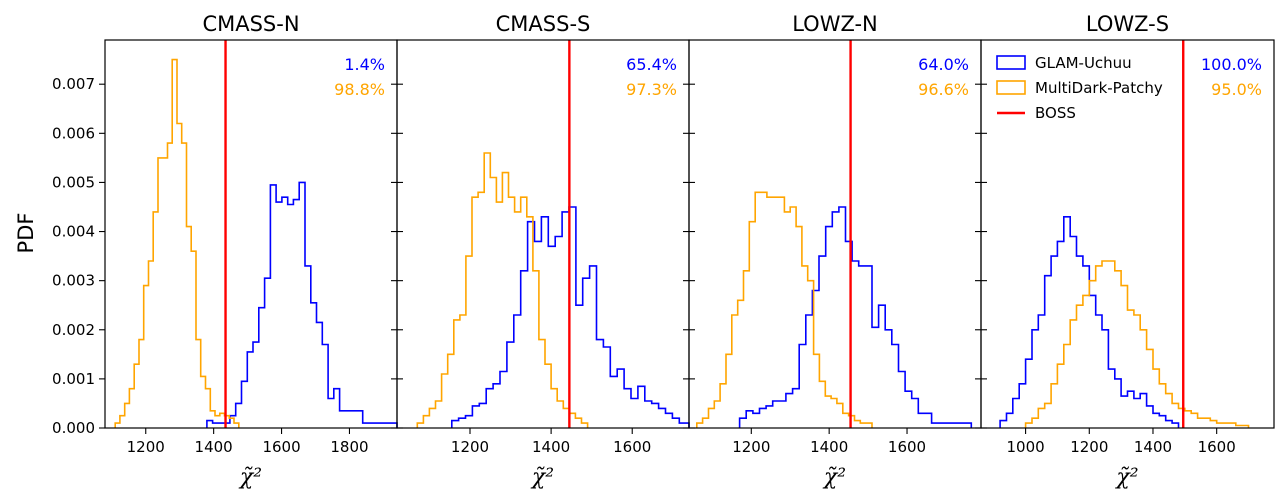 The image size is (1281, 494). I want to click on patchy-percentage: 98.8%, so click(359, 89).